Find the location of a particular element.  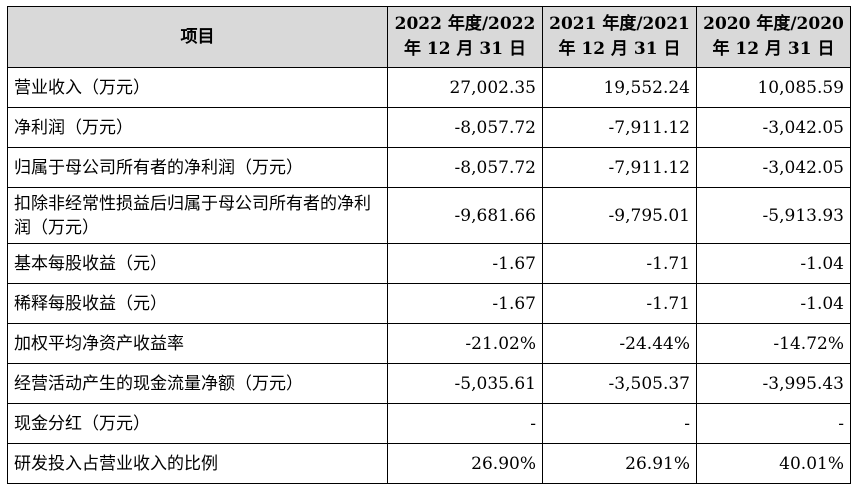

row-label: 净利润（万元） is located at coordinates (197, 127).